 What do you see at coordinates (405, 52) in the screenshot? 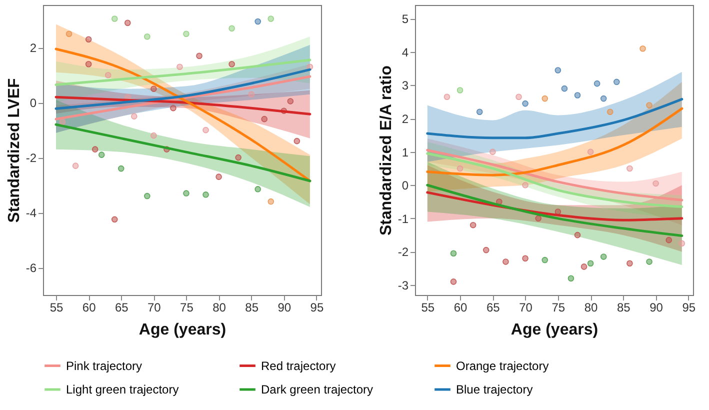
I see `y-tick-label: 4` at bounding box center [405, 52].